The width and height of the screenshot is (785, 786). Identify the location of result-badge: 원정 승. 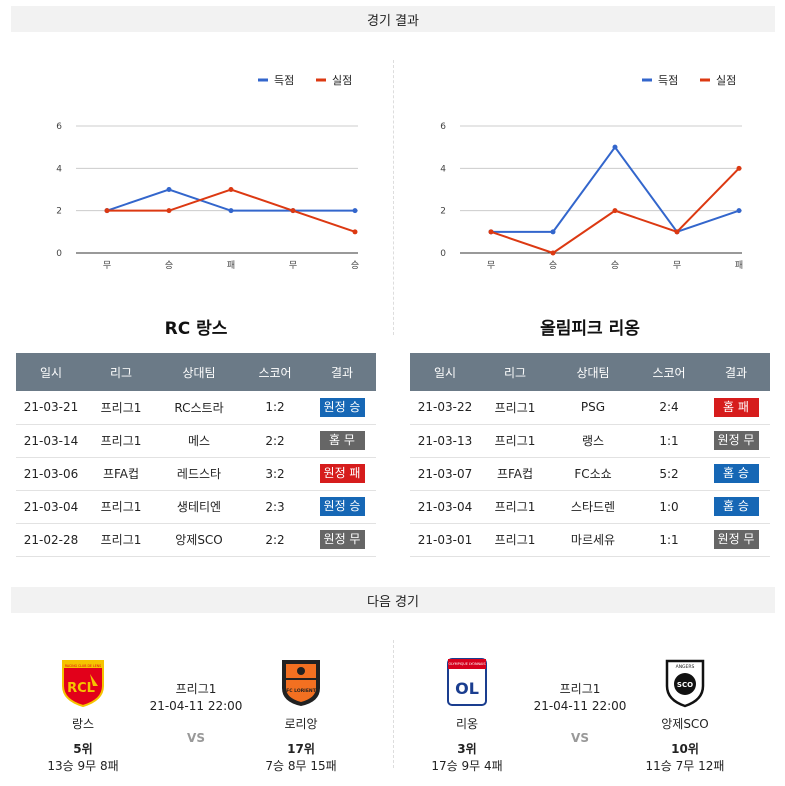
(342, 506).